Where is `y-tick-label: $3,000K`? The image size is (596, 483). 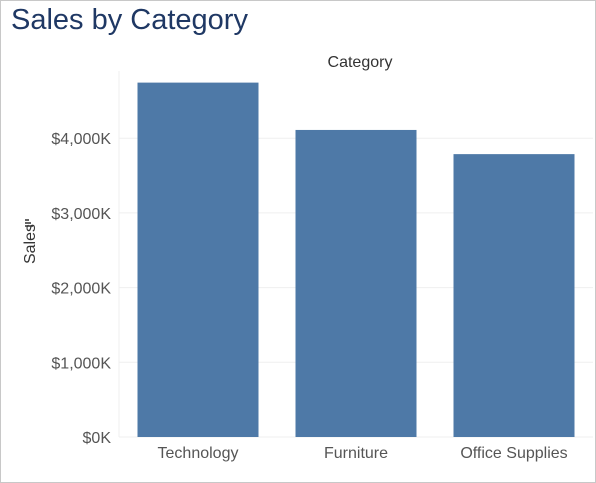 y-tick-label: $3,000K is located at coordinates (81, 214).